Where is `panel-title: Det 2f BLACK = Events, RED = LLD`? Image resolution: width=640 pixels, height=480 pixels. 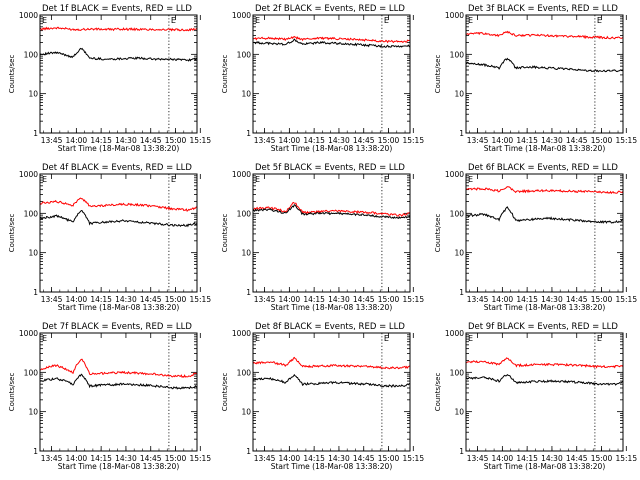 panel-title: Det 2f BLACK = Events, RED = LLD is located at coordinates (330, 9).